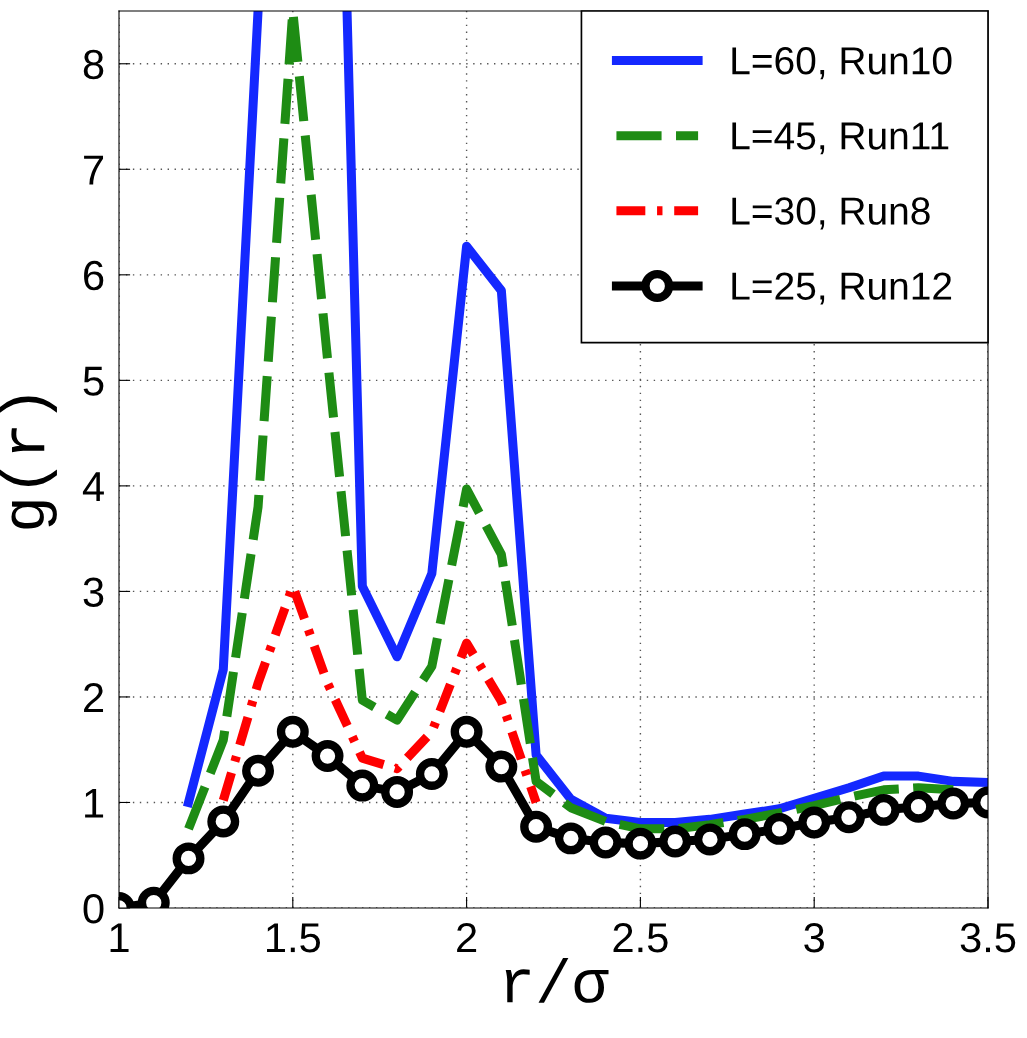 The height and width of the screenshot is (1038, 1027). What do you see at coordinates (94, 275) in the screenshot?
I see `y-tick-label: 6` at bounding box center [94, 275].